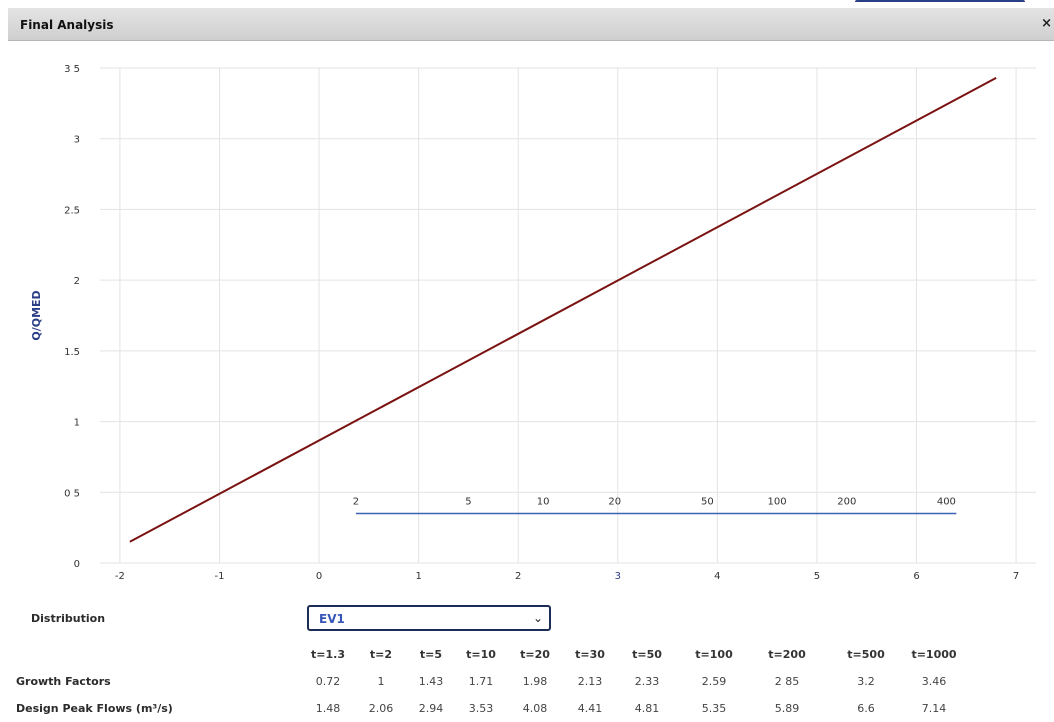 The image size is (1054, 722). I want to click on x-tick-label: 0, so click(319, 576).